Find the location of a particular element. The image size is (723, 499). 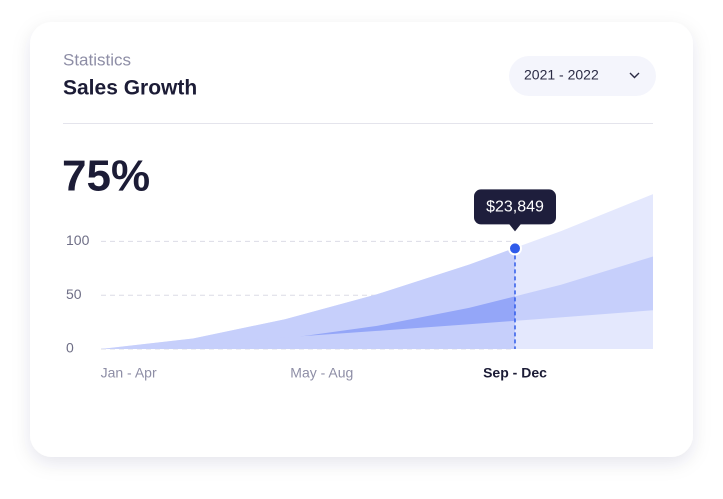

y-tick-label: 0 is located at coordinates (70, 348).